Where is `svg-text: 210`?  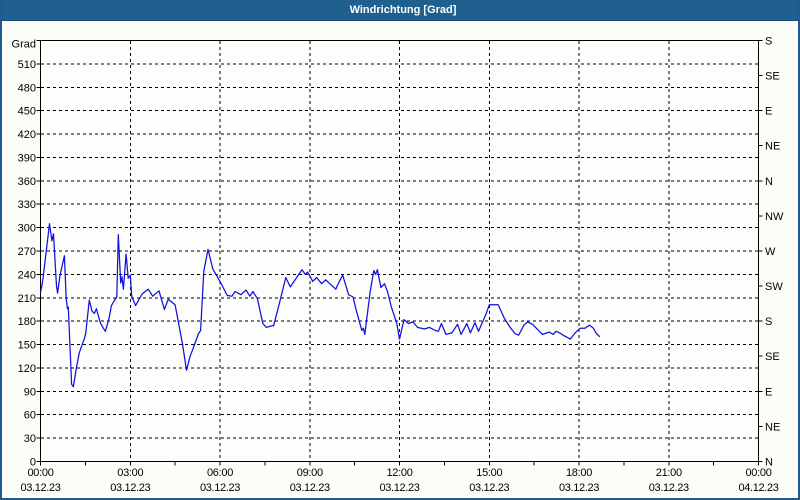 svg-text: 210 is located at coordinates (27, 299).